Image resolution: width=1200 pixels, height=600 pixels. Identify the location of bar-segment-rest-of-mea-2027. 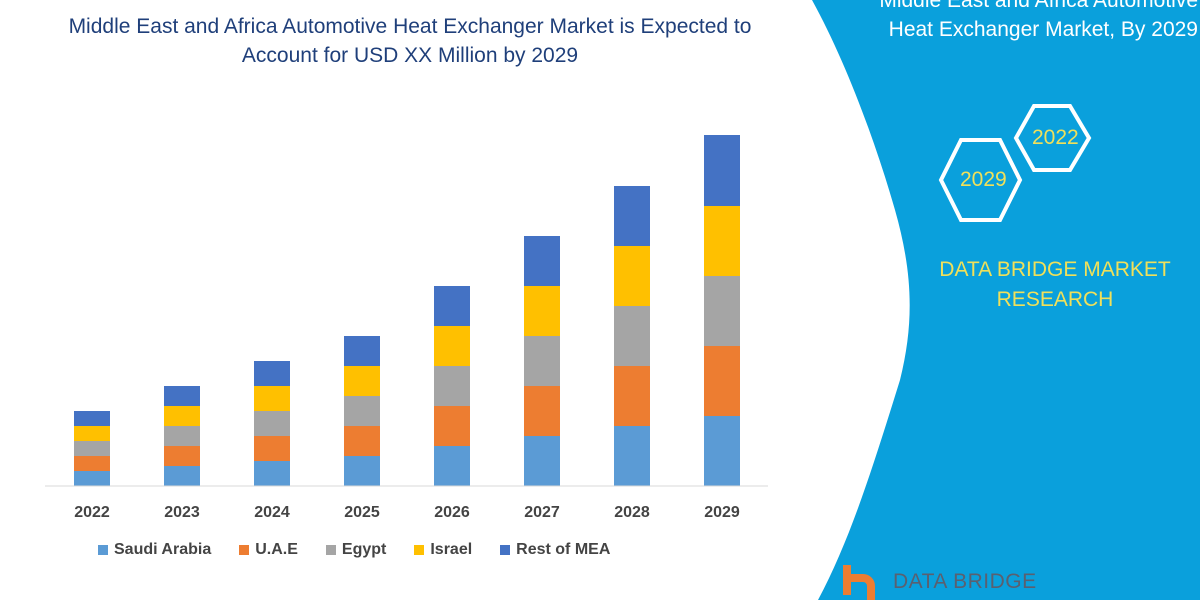
(542, 261).